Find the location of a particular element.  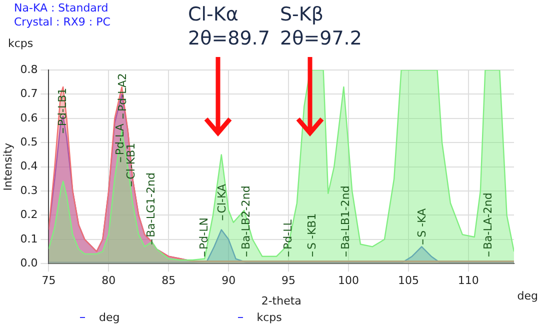

y-tick-label: 0.5 is located at coordinates (29, 141).